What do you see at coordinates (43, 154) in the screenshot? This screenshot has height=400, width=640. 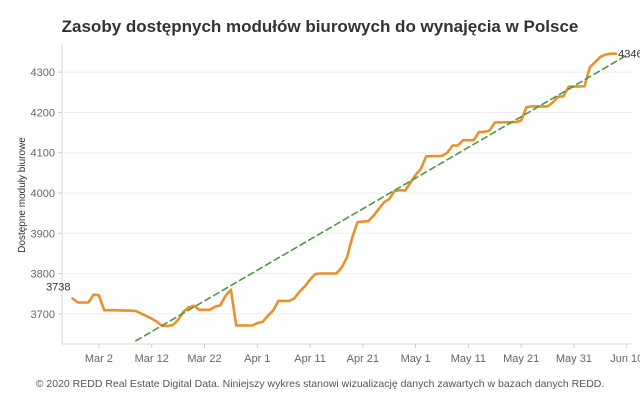 I see `y-tick-label: 4100` at bounding box center [43, 154].